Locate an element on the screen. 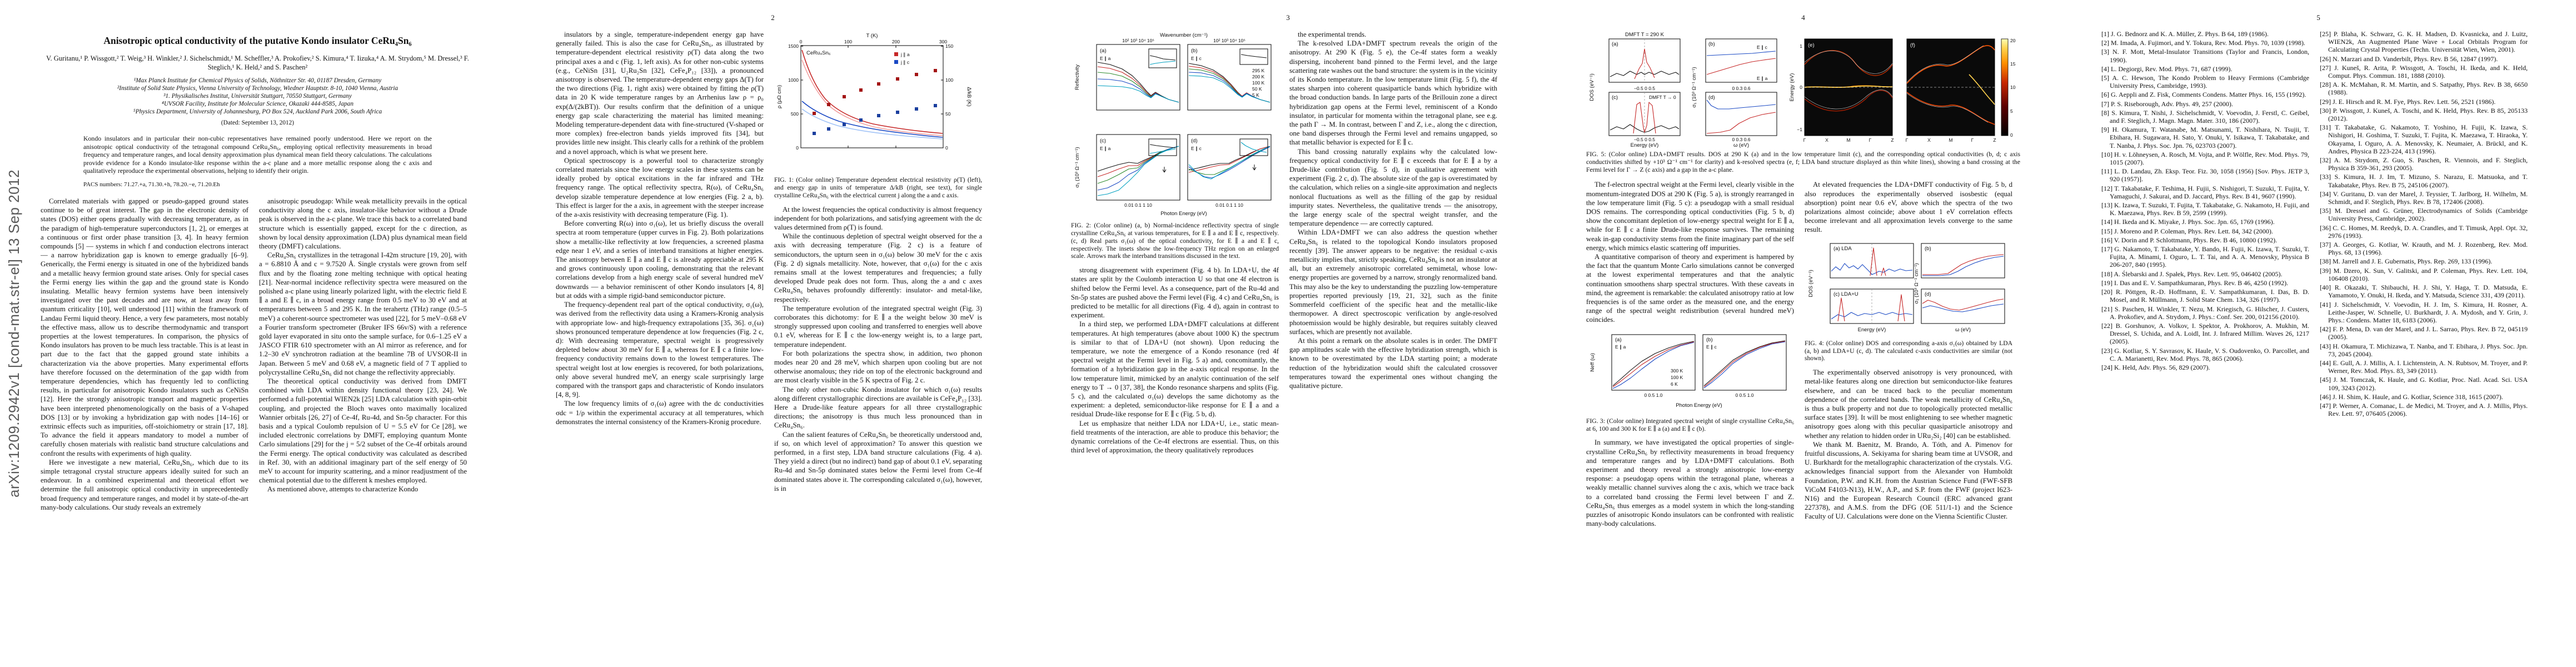 The height and width of the screenshot is (667, 2576). svg-text: (e) is located at coordinates (1811, 45).